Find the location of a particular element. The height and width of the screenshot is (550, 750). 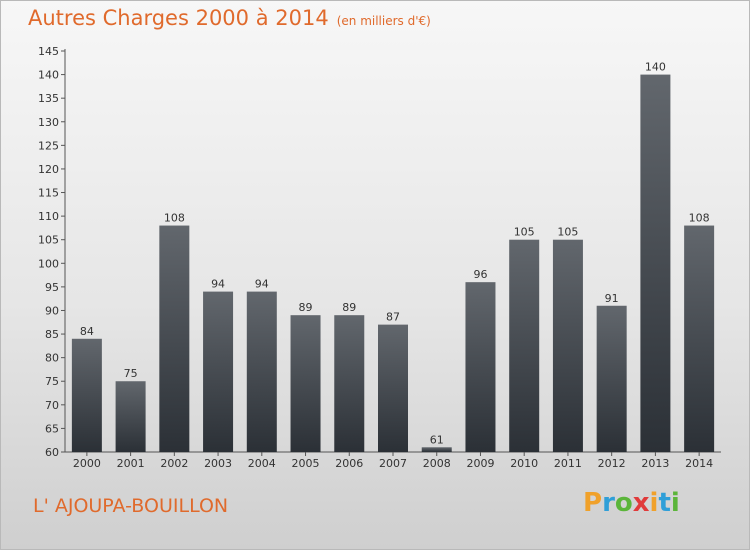

bar-value-label: 75 is located at coordinates (131, 373).